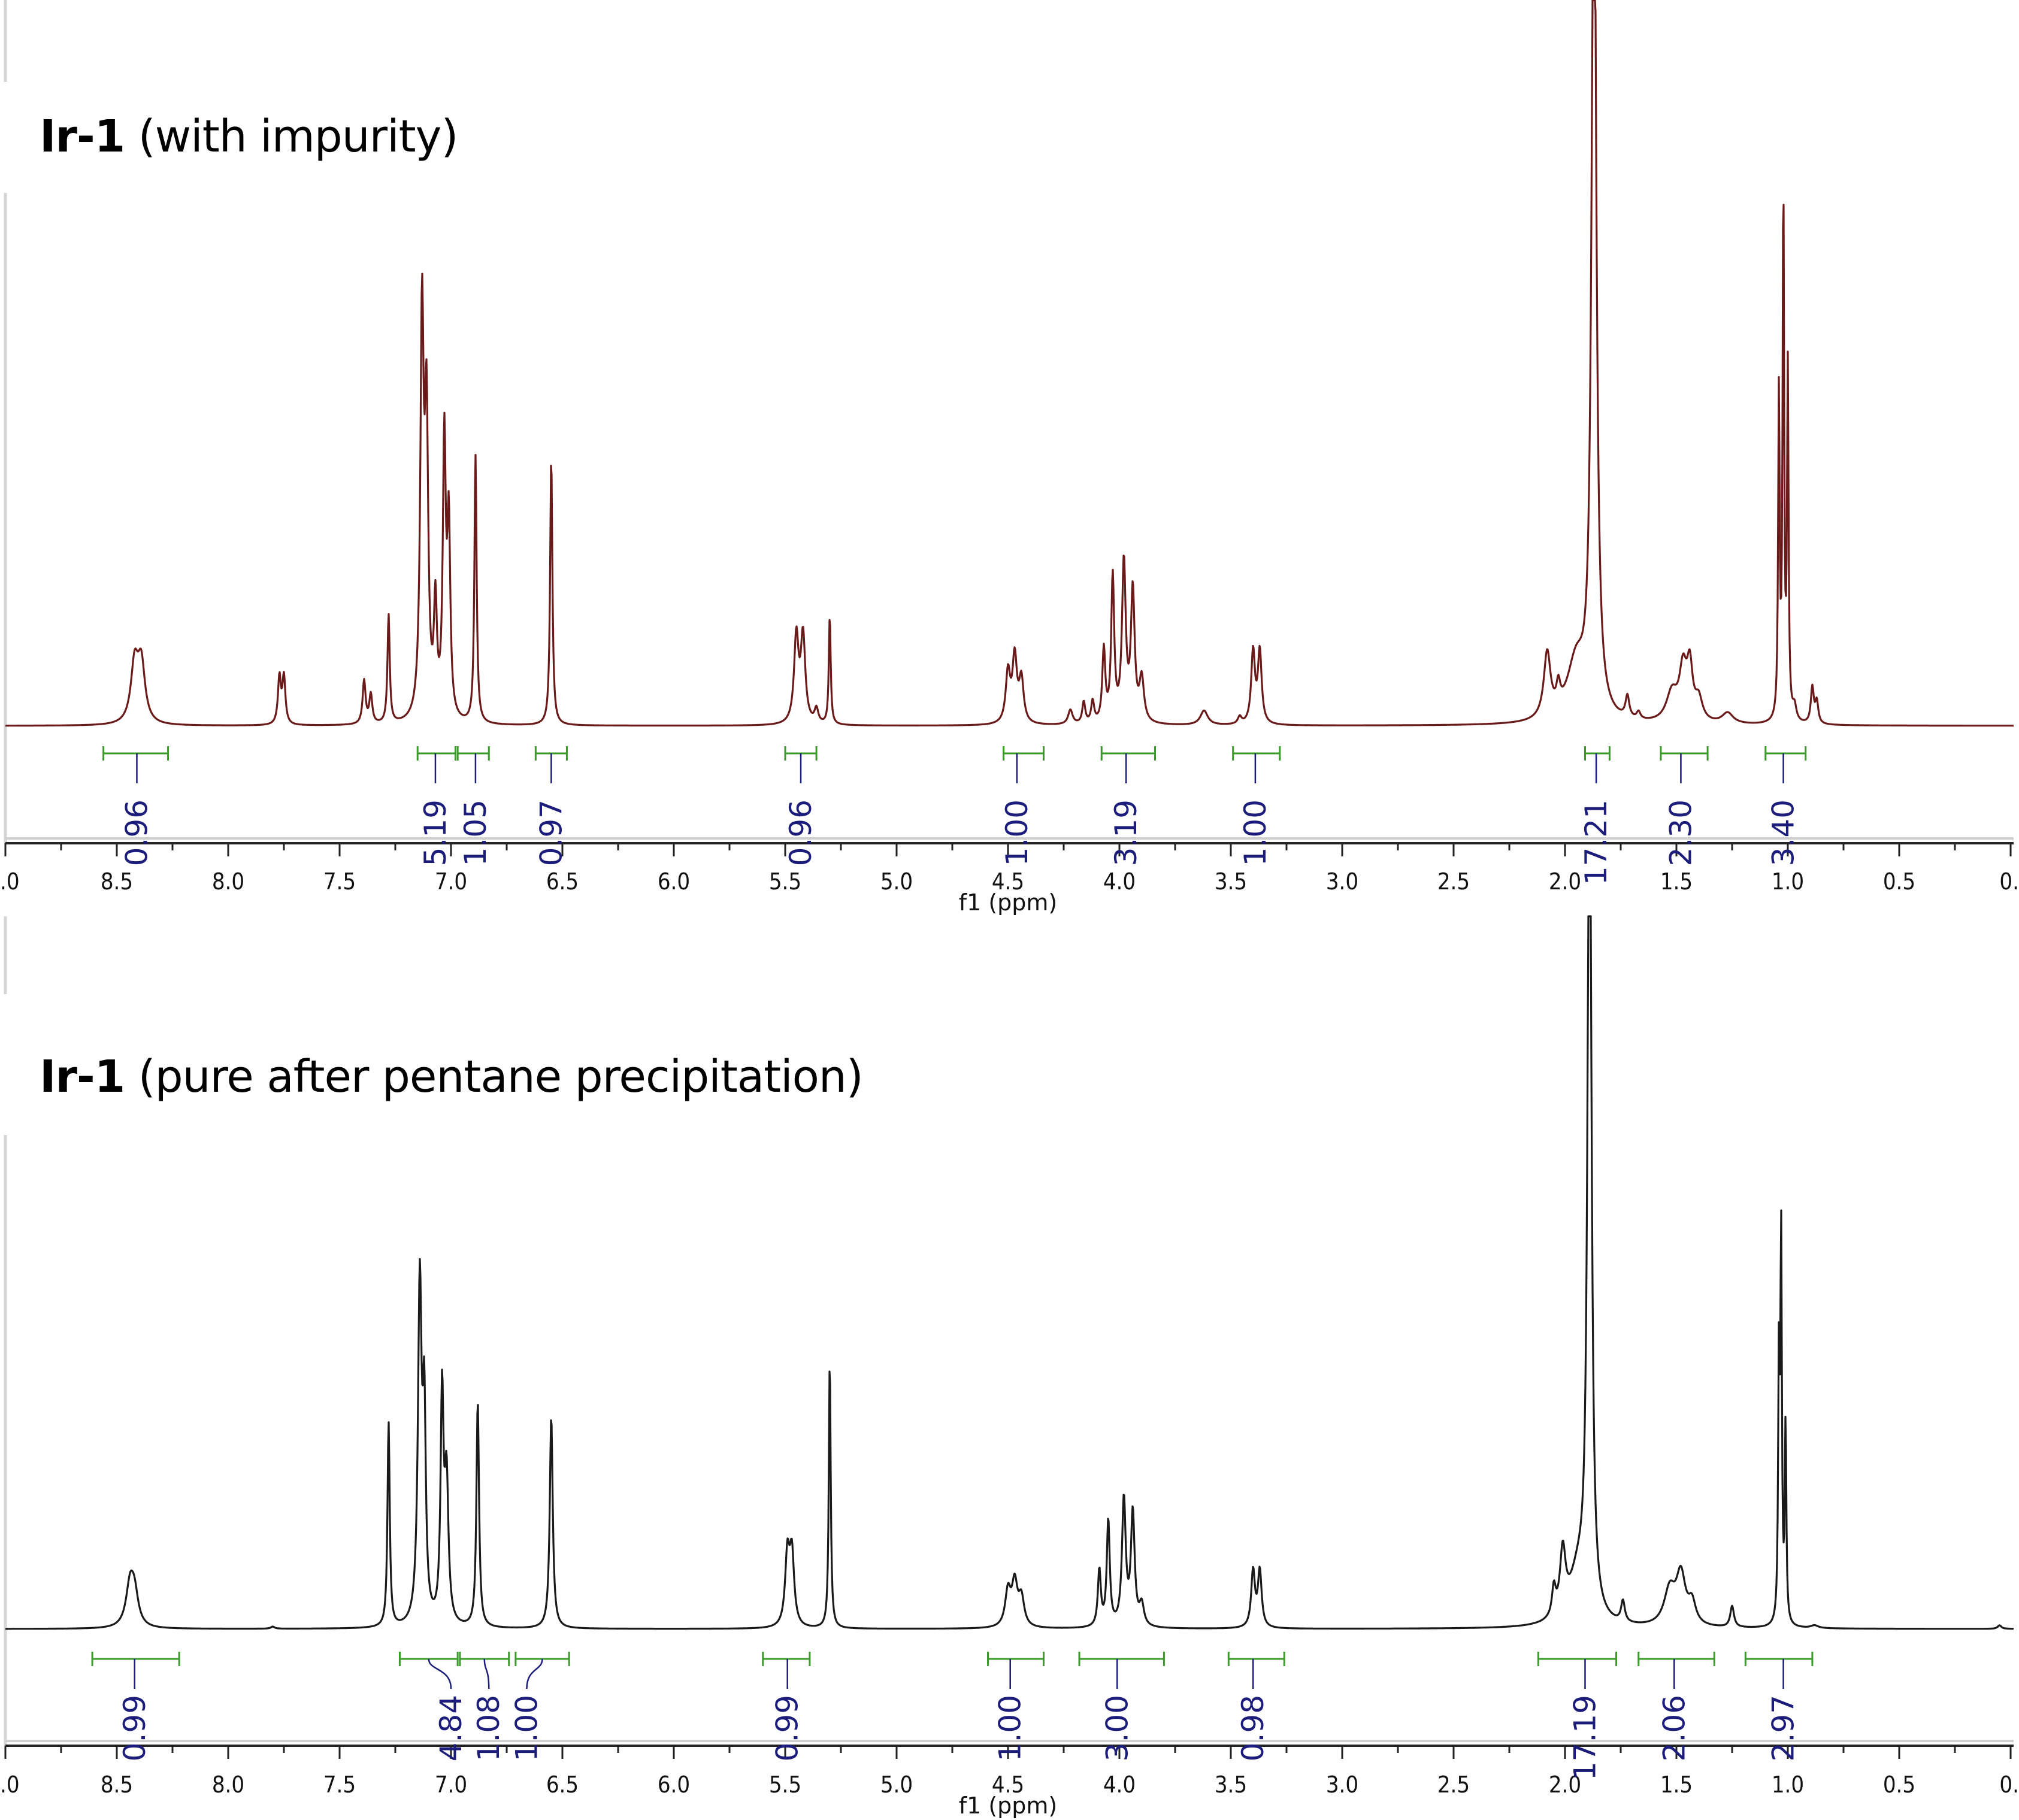  I want to click on panel-title-bottom: Ir-1 (pure after pentane precipitation), so click(452, 1077).